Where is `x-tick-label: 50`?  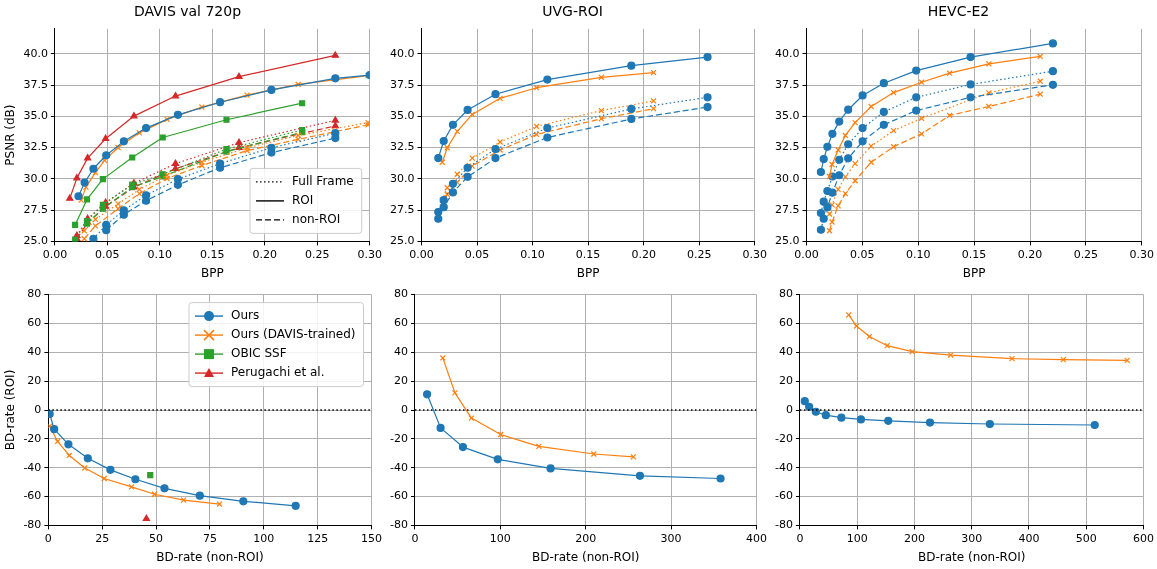 x-tick-label: 50 is located at coordinates (156, 538).